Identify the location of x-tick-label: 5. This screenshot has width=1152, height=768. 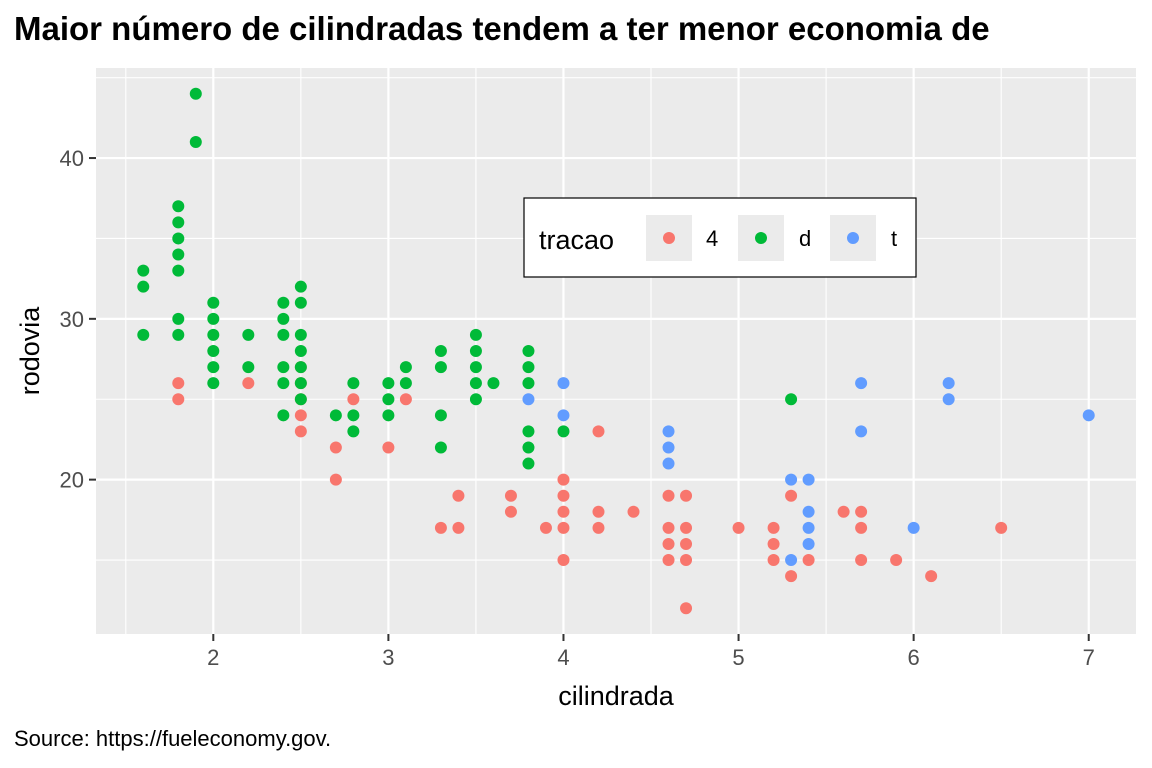
(738, 657).